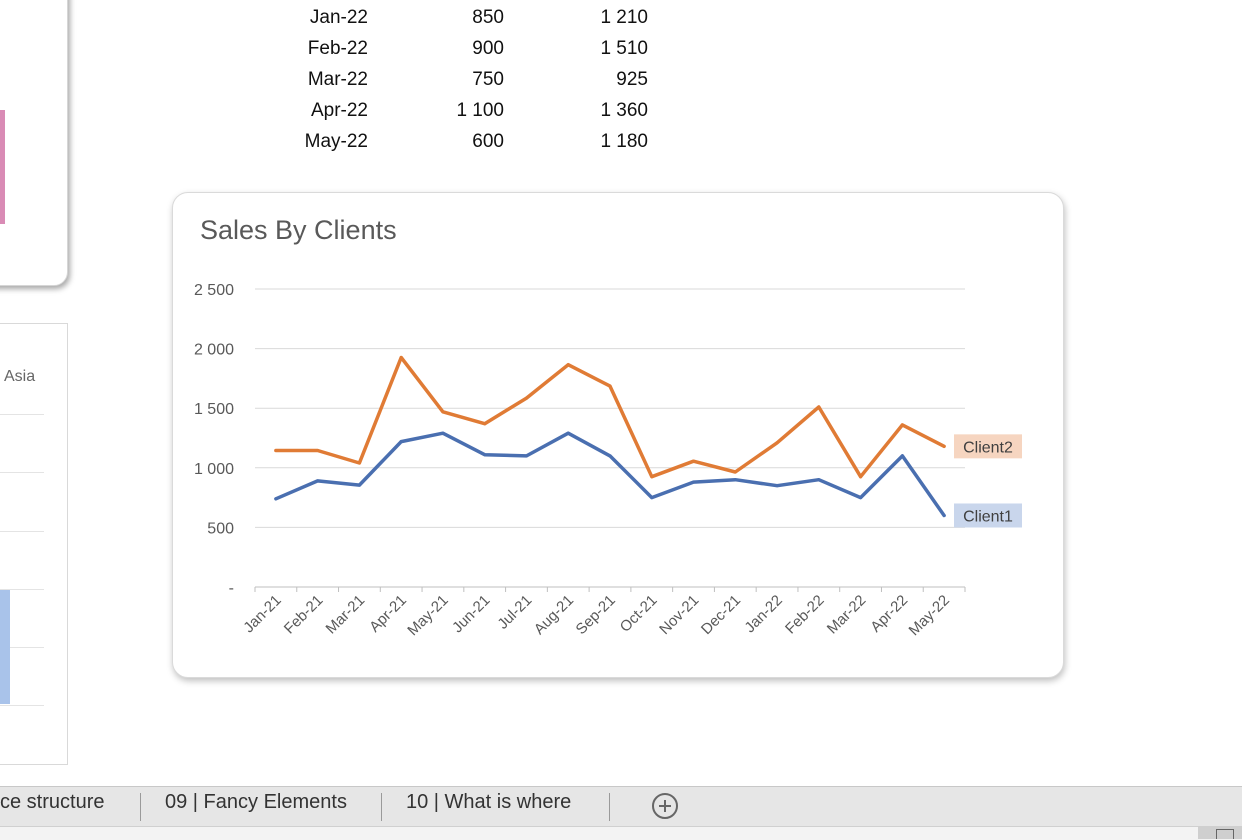 This screenshot has width=1242, height=840. Describe the element at coordinates (624, 110) in the screenshot. I see `cell-client2: 1 360` at that location.